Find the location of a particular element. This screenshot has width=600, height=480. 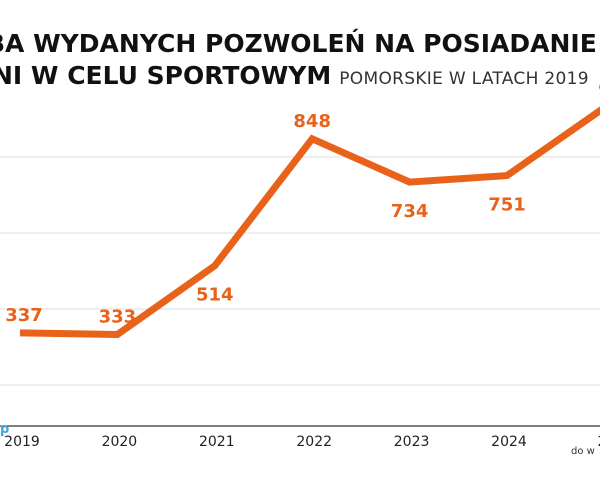

data-label-2023: 734 is located at coordinates (410, 211).